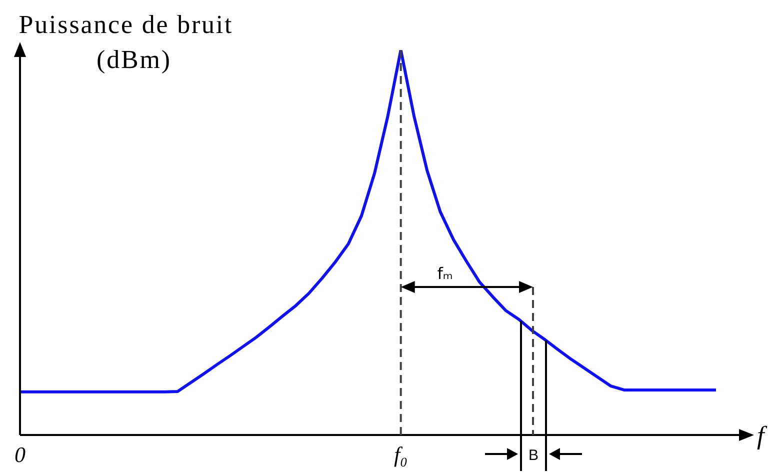 The image size is (768, 474). I want to click on x-tick-label: 0, so click(20, 454).